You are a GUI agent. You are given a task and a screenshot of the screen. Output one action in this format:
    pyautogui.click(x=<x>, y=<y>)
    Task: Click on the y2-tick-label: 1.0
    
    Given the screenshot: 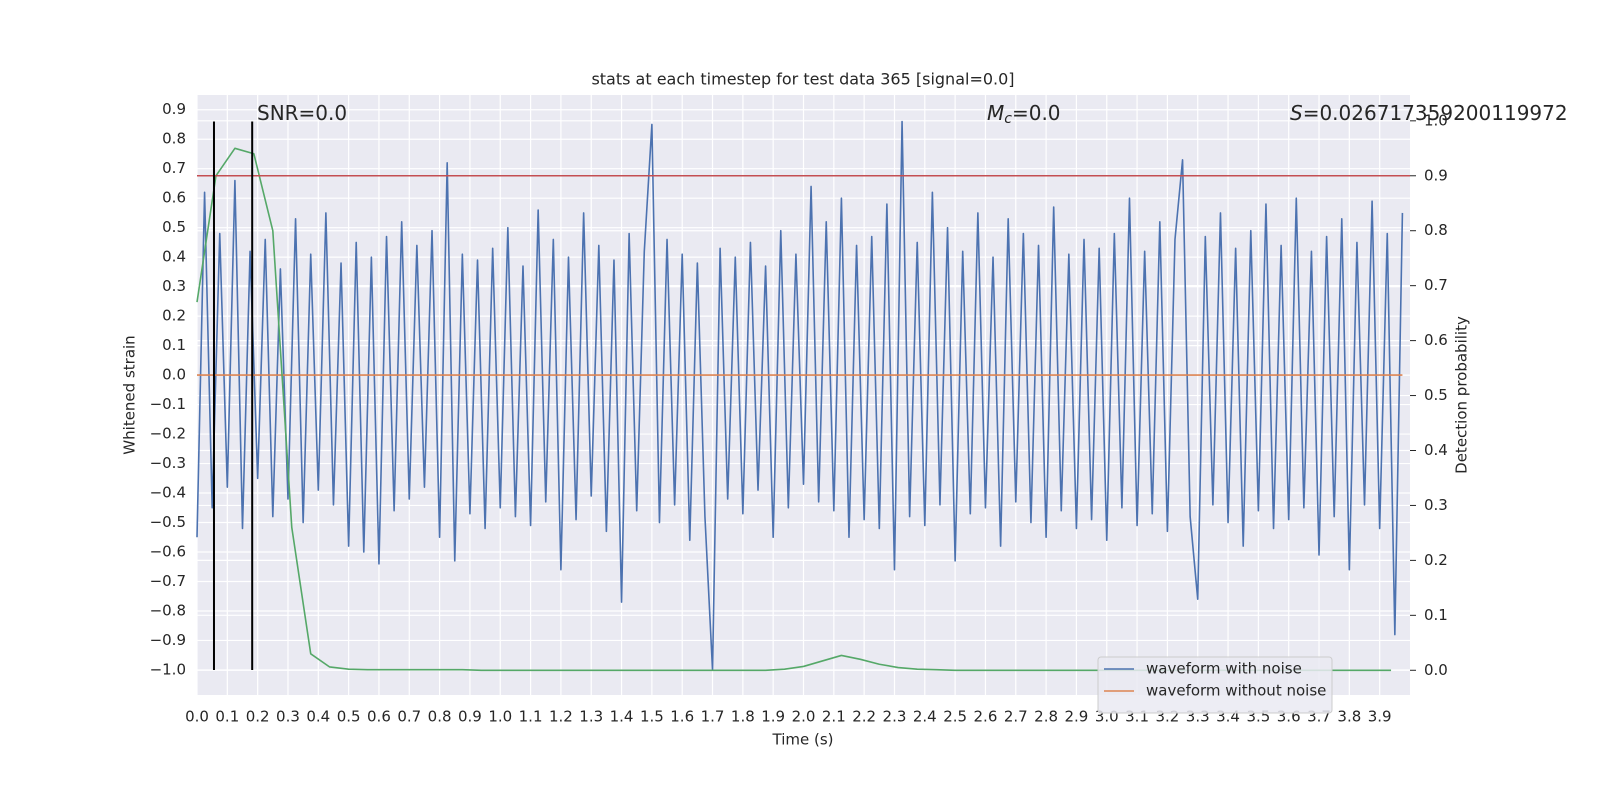 What is the action you would take?
    pyautogui.click(x=1436, y=120)
    